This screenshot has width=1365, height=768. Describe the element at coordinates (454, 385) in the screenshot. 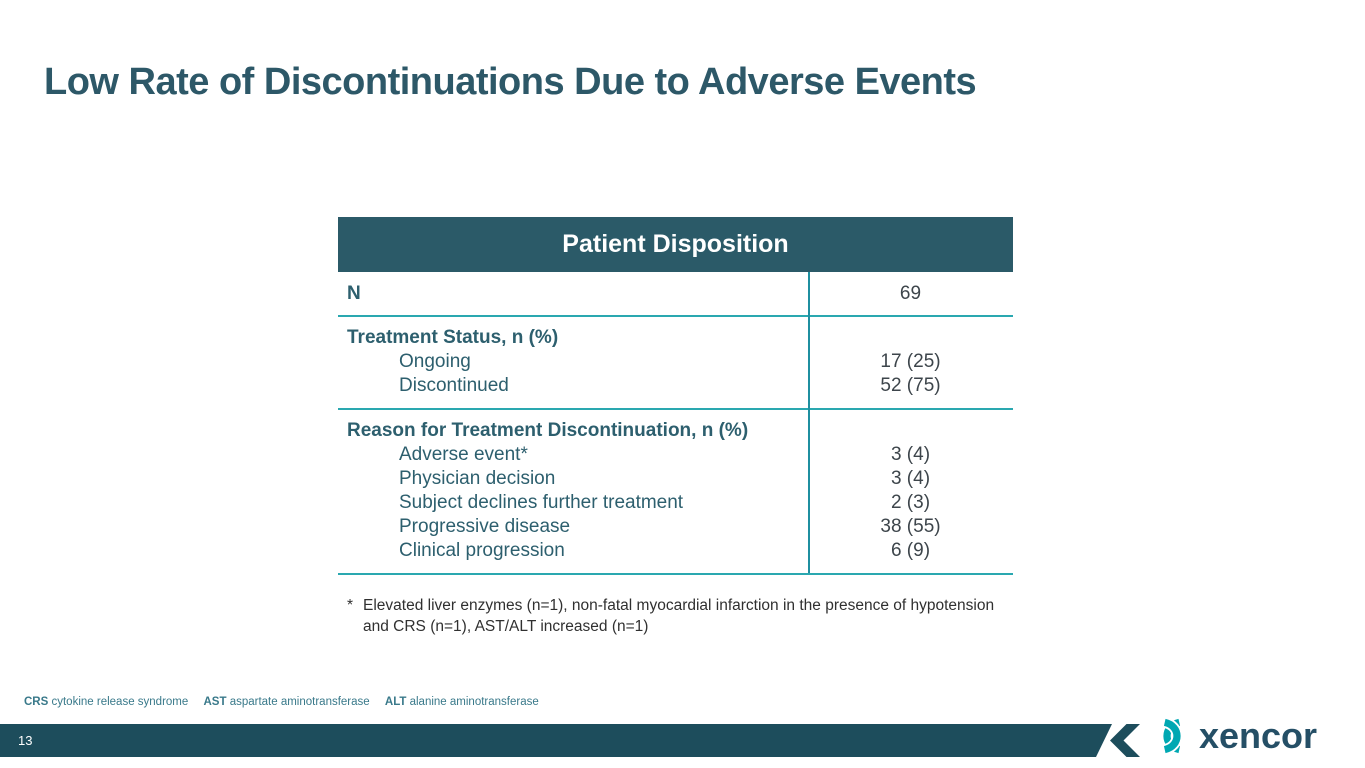

I see `row-label: Discontinued` at that location.